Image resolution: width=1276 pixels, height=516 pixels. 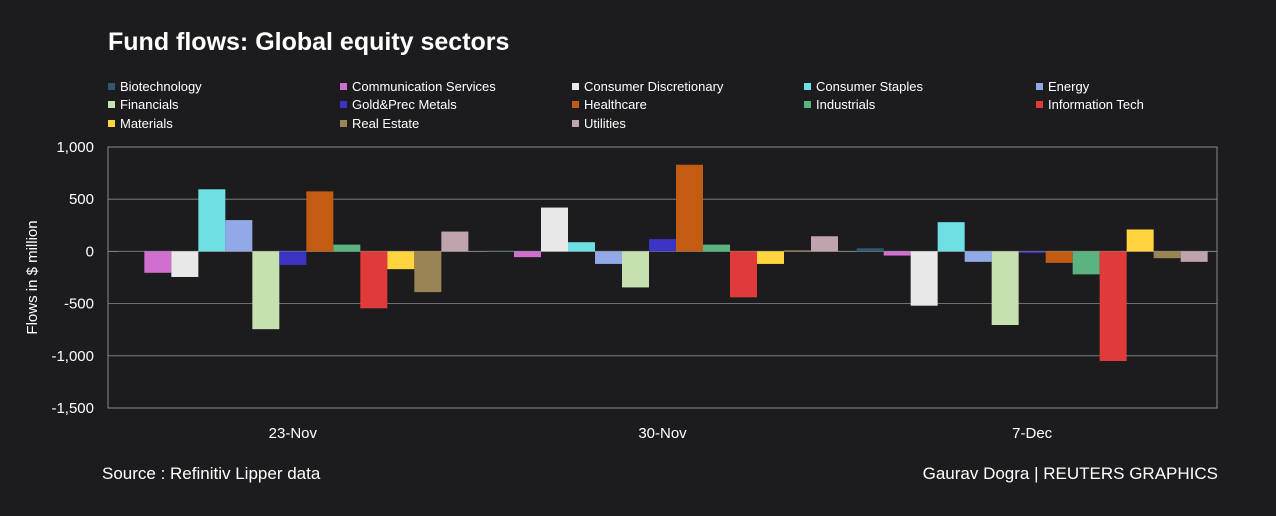 What do you see at coordinates (158, 262) in the screenshot?
I see `bar-communication-services-23-nov` at bounding box center [158, 262].